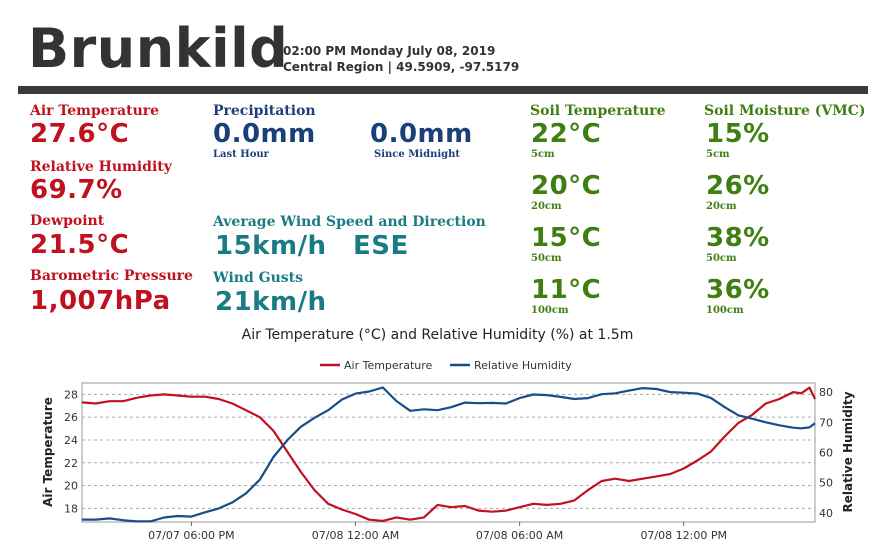  I want to click on right-tick-label: 80, so click(826, 392).